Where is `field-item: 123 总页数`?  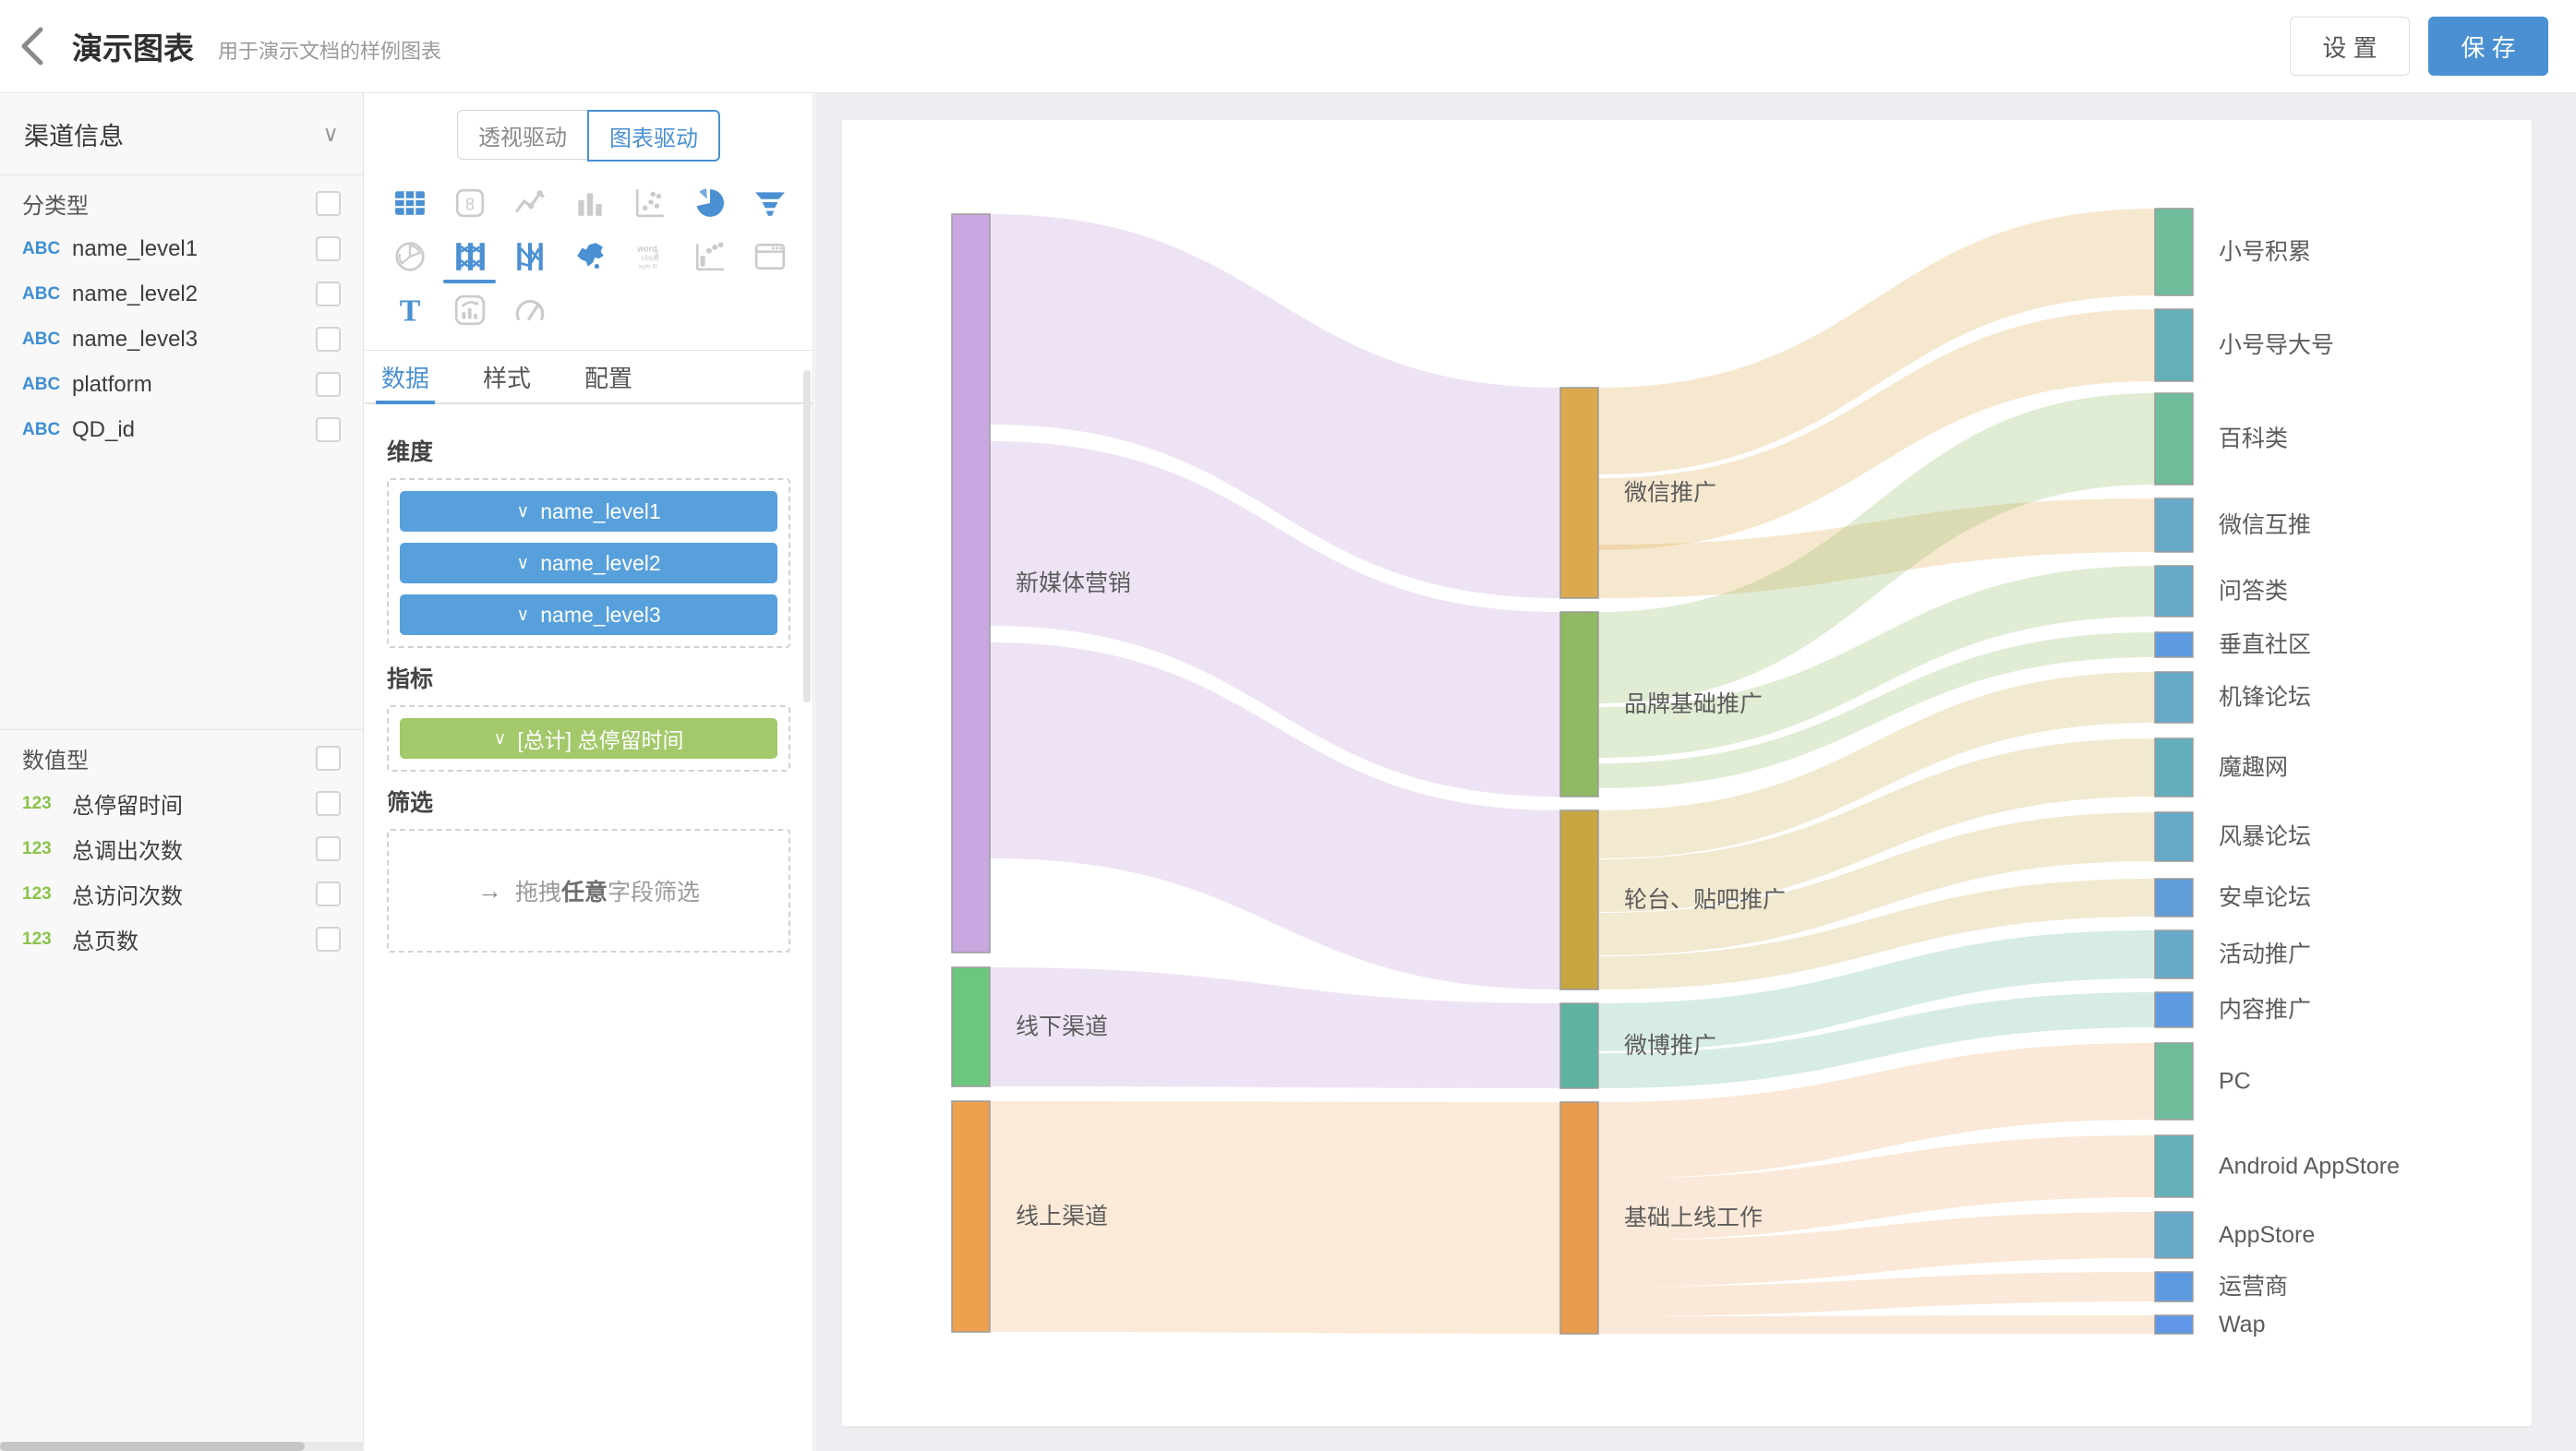
field-item: 123 总页数 is located at coordinates (181, 940).